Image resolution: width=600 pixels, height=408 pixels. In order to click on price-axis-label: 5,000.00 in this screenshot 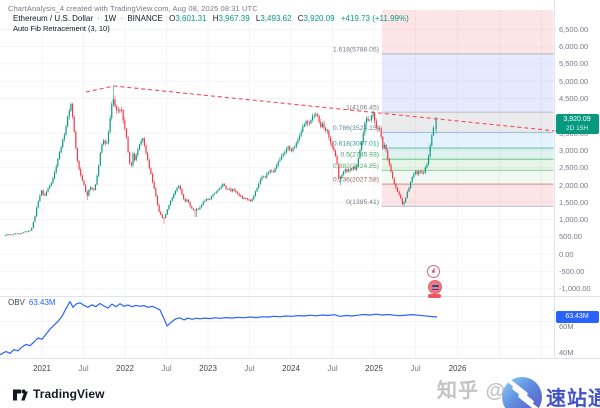, I will do `click(574, 81)`.